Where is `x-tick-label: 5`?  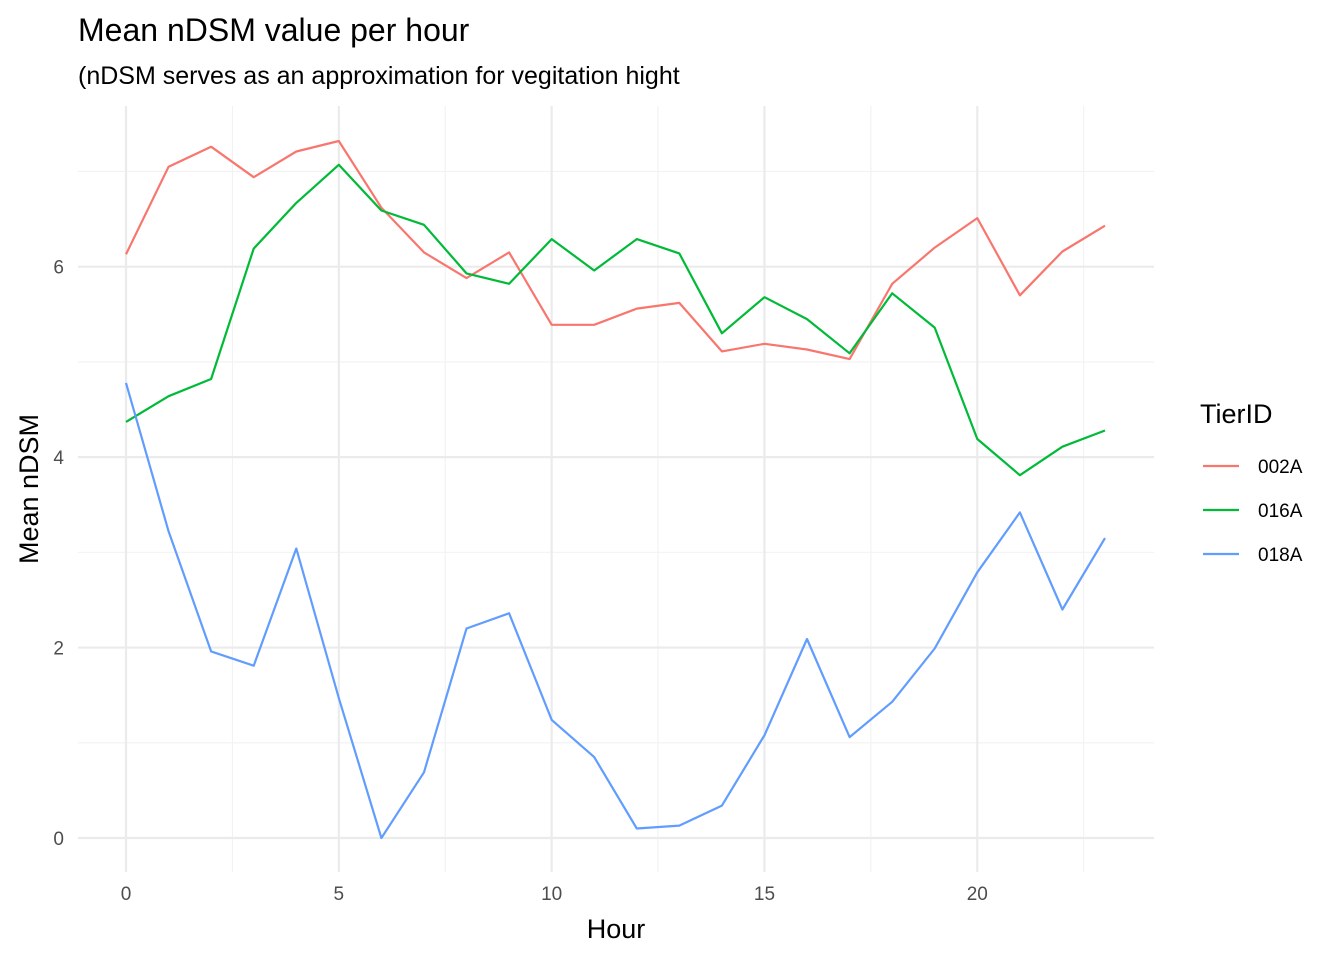
x-tick-label: 5 is located at coordinates (339, 894).